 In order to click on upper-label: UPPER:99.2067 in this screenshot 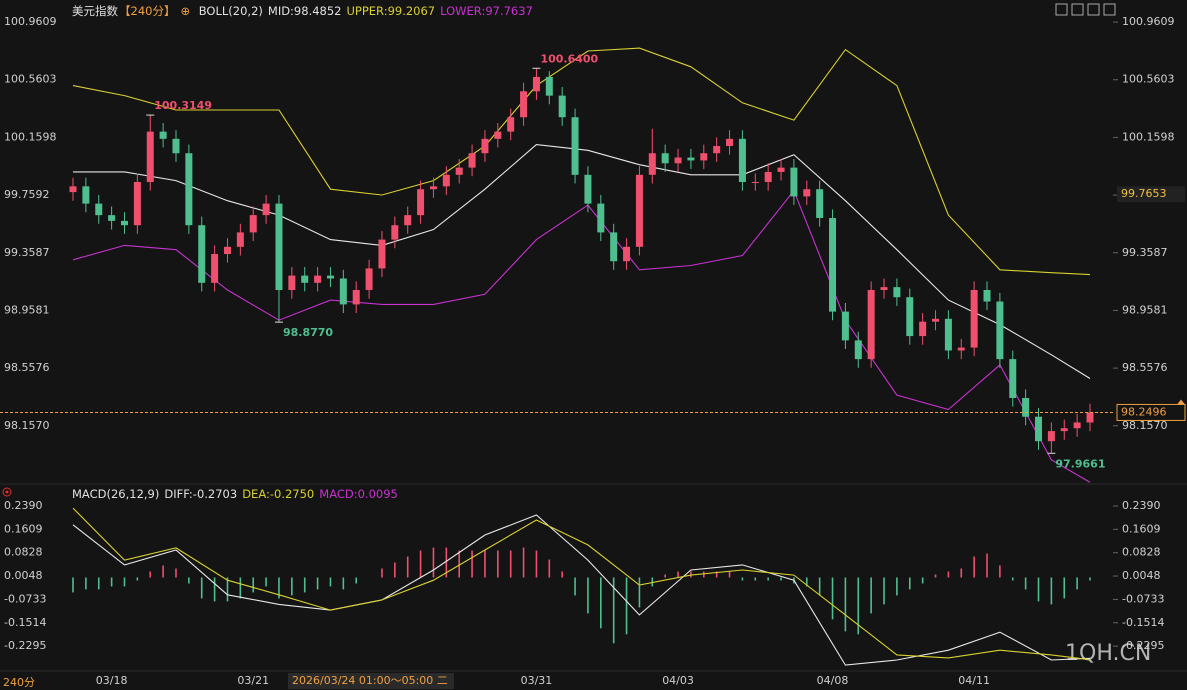, I will do `click(391, 11)`.